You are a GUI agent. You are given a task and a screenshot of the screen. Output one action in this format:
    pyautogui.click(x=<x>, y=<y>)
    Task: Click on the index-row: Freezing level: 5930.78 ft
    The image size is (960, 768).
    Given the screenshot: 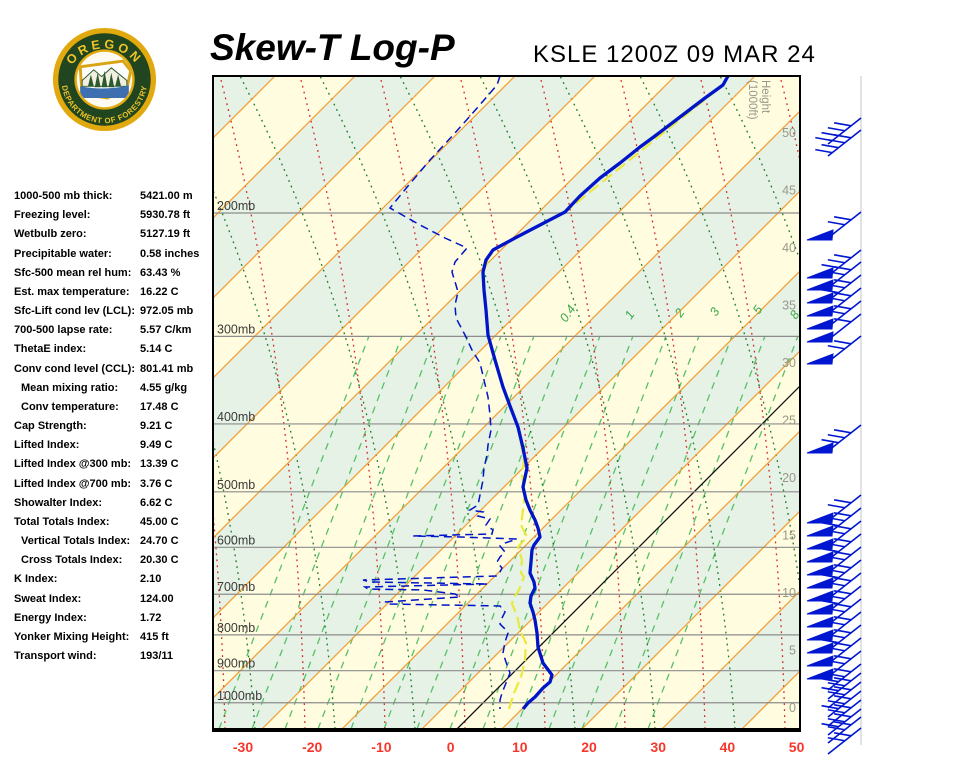 What is the action you would take?
    pyautogui.click(x=114, y=215)
    